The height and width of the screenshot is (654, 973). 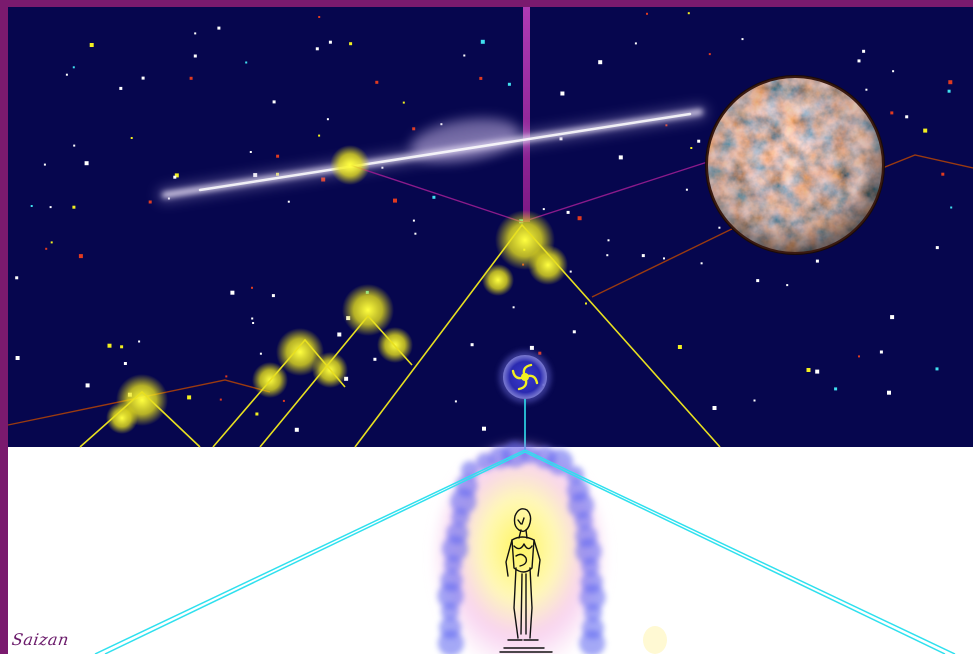 I want to click on planet, so click(x=795, y=165).